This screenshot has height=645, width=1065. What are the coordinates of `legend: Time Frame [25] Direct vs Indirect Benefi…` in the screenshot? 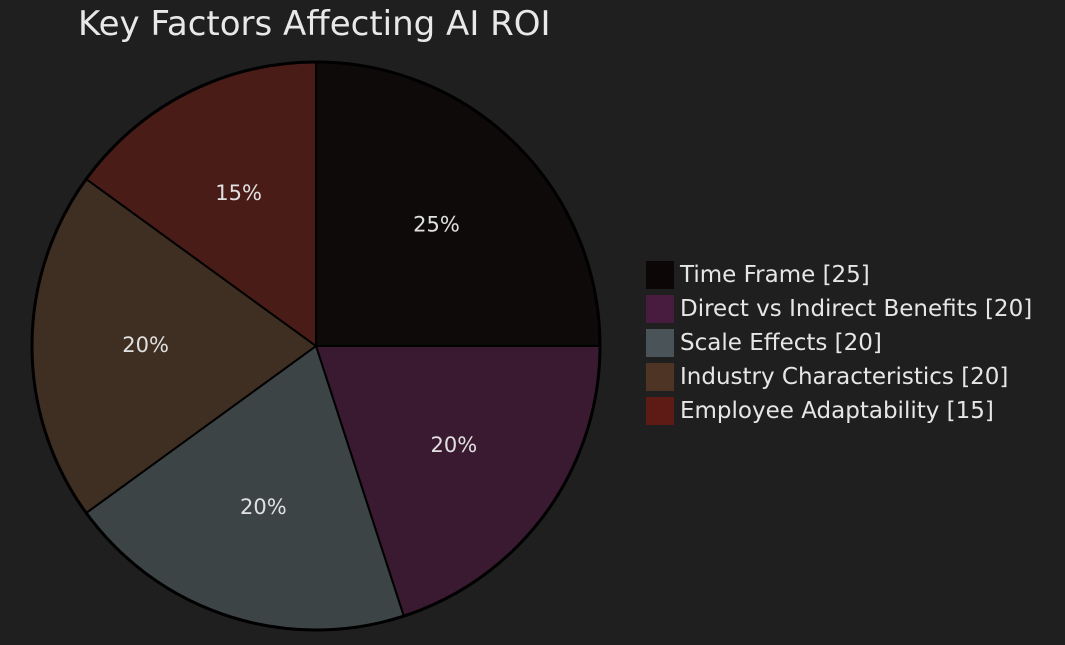 It's located at (839, 343).